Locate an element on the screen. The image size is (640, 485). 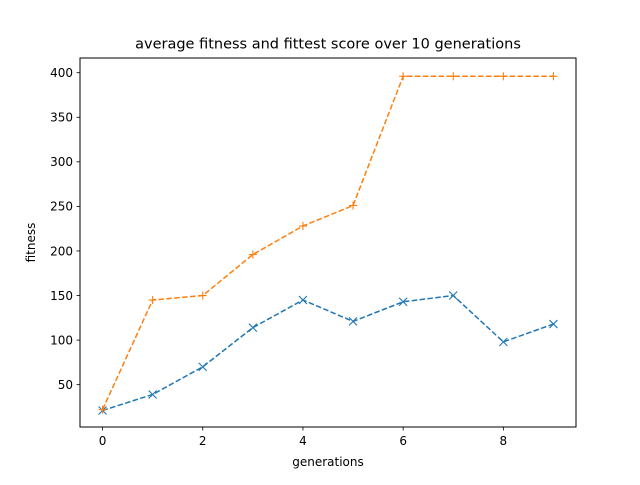
x-axis: 0 2 4 6 8 is located at coordinates (303, 437).